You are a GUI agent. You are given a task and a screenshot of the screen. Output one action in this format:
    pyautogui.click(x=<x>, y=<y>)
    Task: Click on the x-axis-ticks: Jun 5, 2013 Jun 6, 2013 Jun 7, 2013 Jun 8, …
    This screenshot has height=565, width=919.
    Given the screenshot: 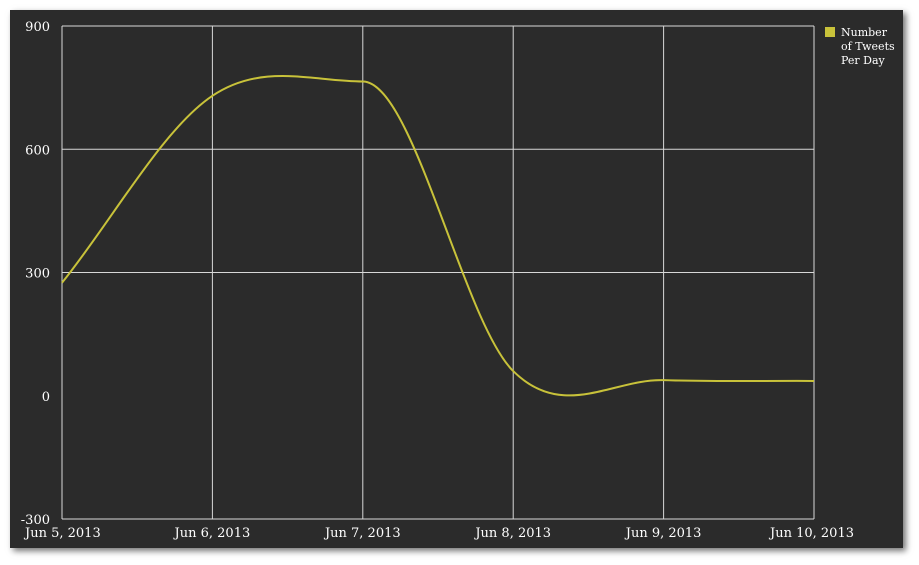 What is the action you would take?
    pyautogui.click(x=438, y=533)
    